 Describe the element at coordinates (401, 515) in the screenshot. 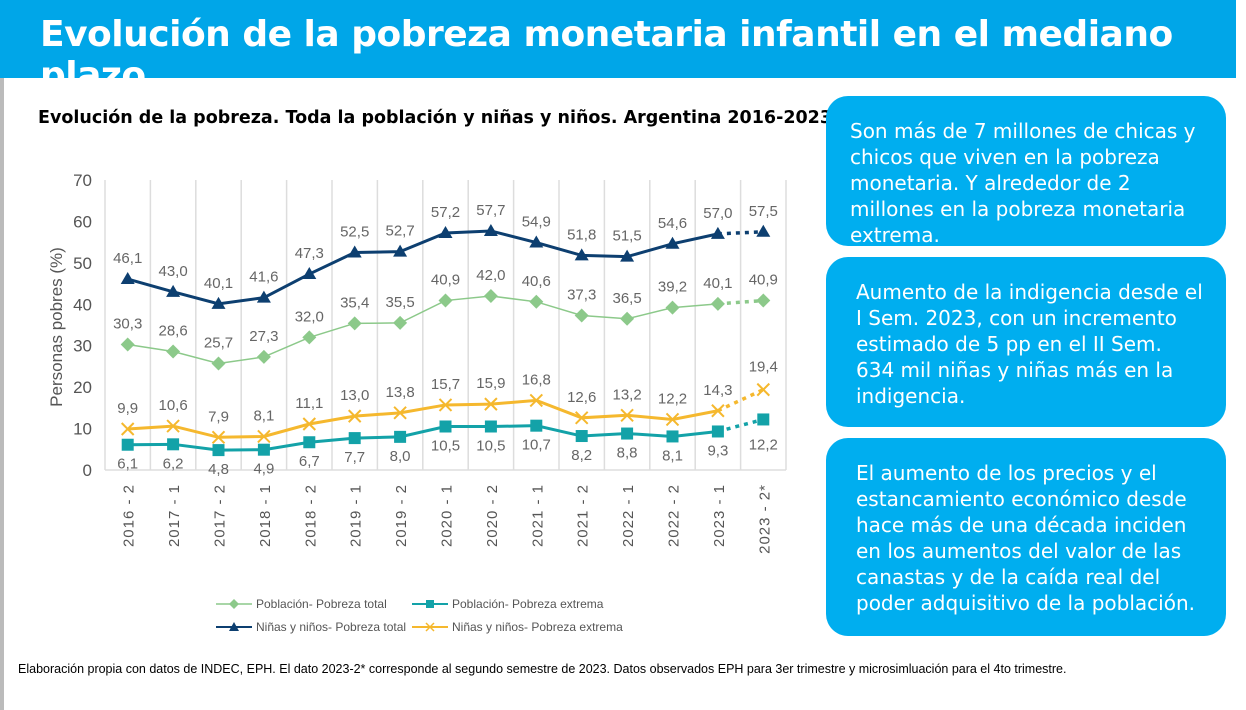

I see `x-tick-label: 2019 - 2` at that location.